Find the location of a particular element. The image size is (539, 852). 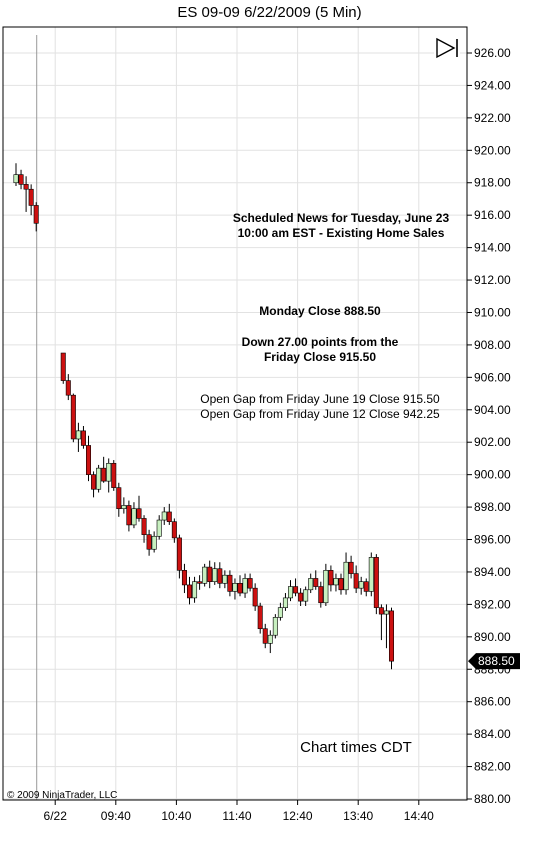

y-tick-label: 910.00 is located at coordinates (492, 312).